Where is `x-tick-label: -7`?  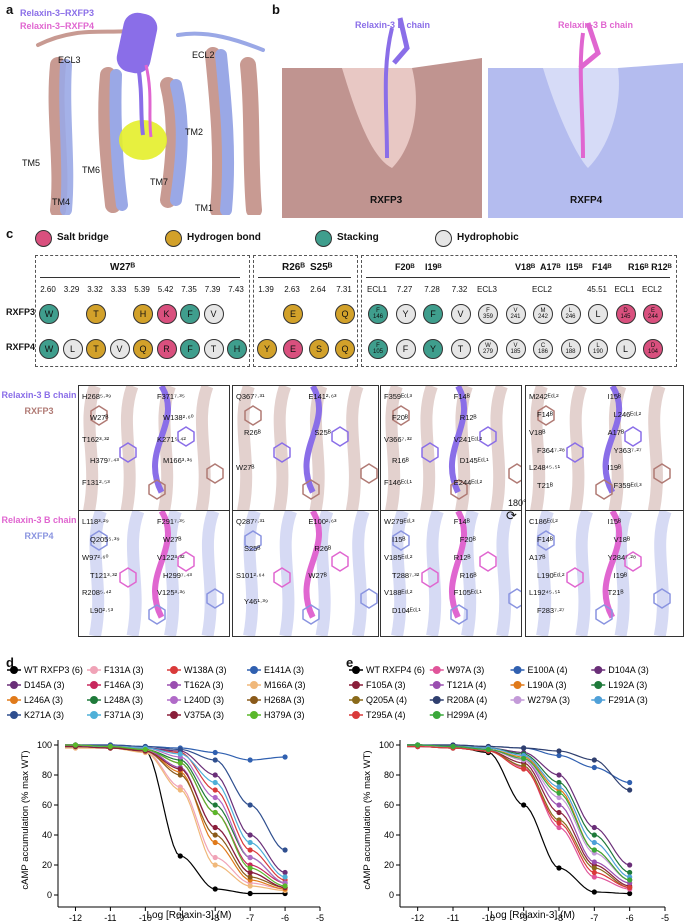 x-tick-label: -7 is located at coordinates (594, 917).